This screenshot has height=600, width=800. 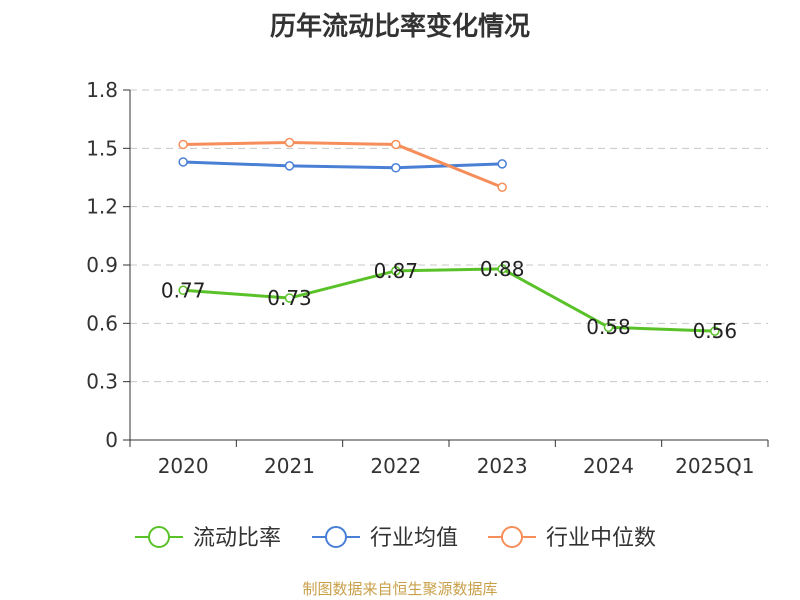 I want to click on label-layer: 0.77 0.73 0.87 0.88 0.58 0.56, so click(x=449, y=300).